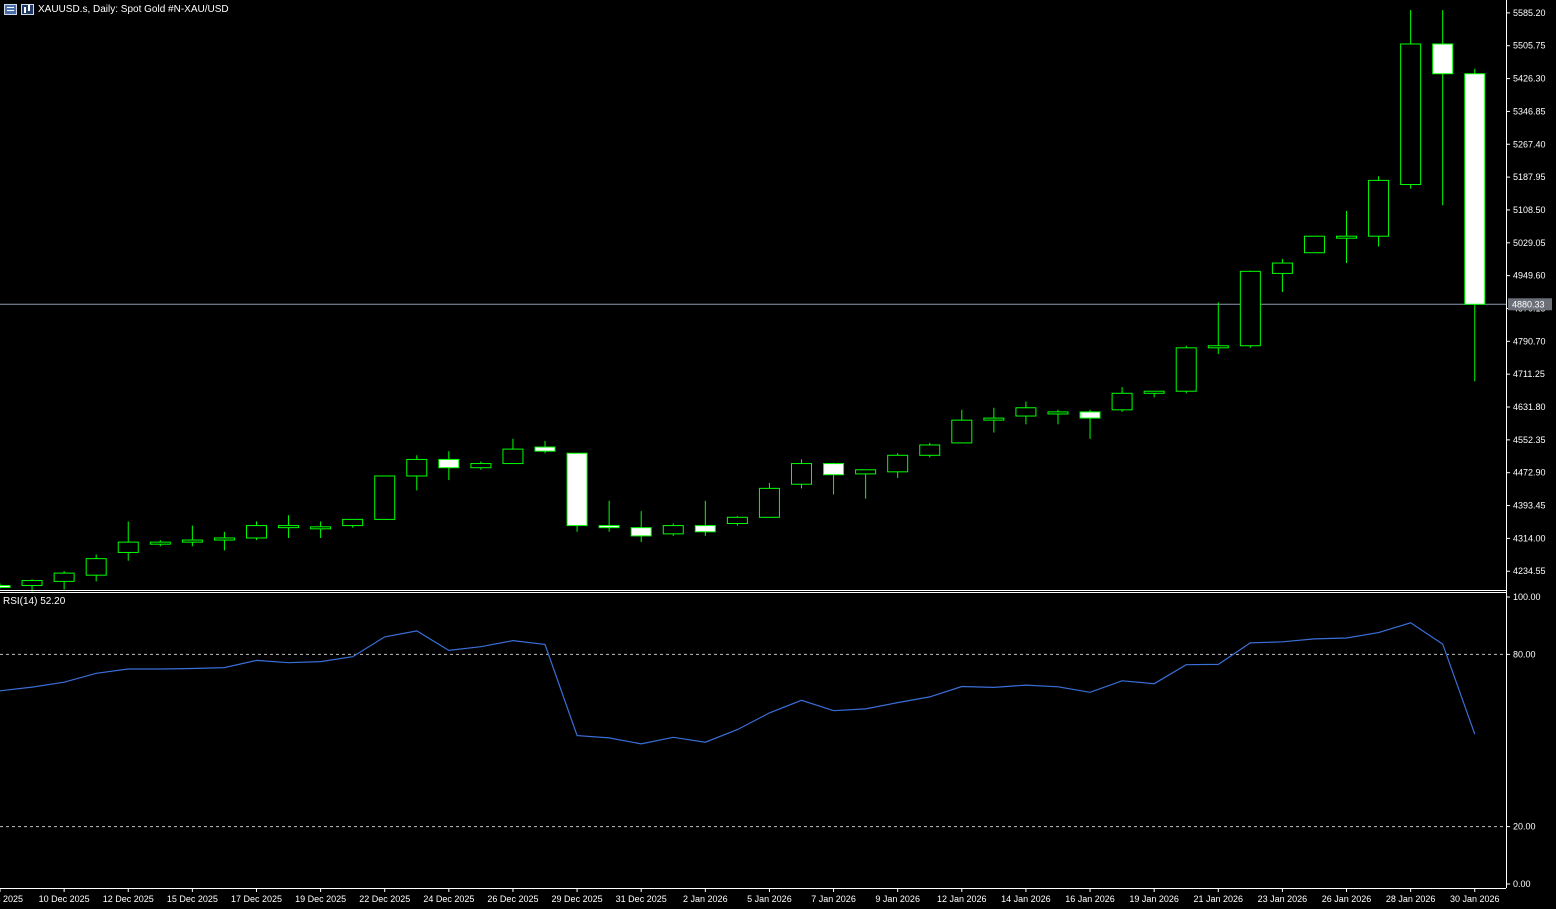 This screenshot has height=909, width=1556. What do you see at coordinates (1026, 899) in the screenshot?
I see `date-tick-label: 14 Jan 2026` at bounding box center [1026, 899].